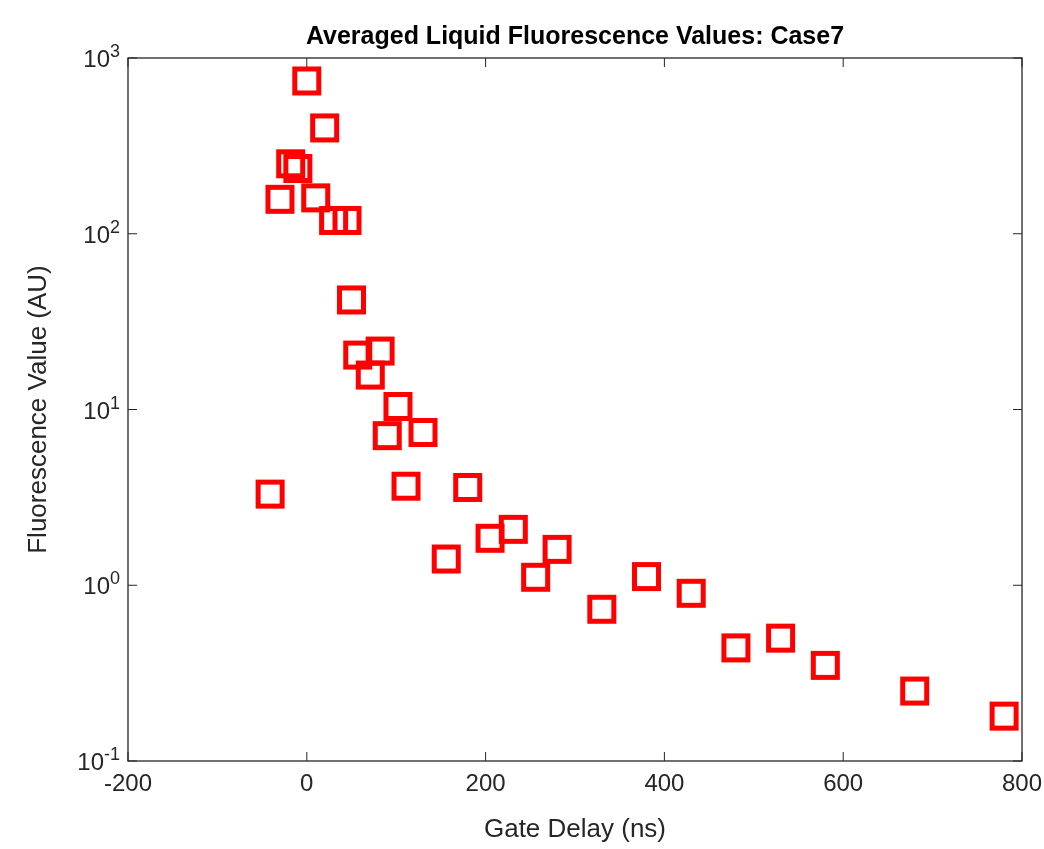 This screenshot has width=1044, height=849. I want to click on y-tick-label: 10$^{3}$, so click(101, 56).